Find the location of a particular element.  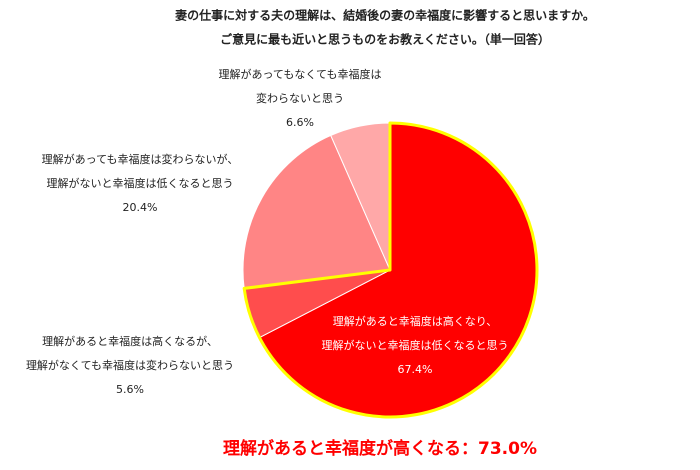

annotation: 理解があると幸福度が高くなる：73.0% is located at coordinates (380, 448).